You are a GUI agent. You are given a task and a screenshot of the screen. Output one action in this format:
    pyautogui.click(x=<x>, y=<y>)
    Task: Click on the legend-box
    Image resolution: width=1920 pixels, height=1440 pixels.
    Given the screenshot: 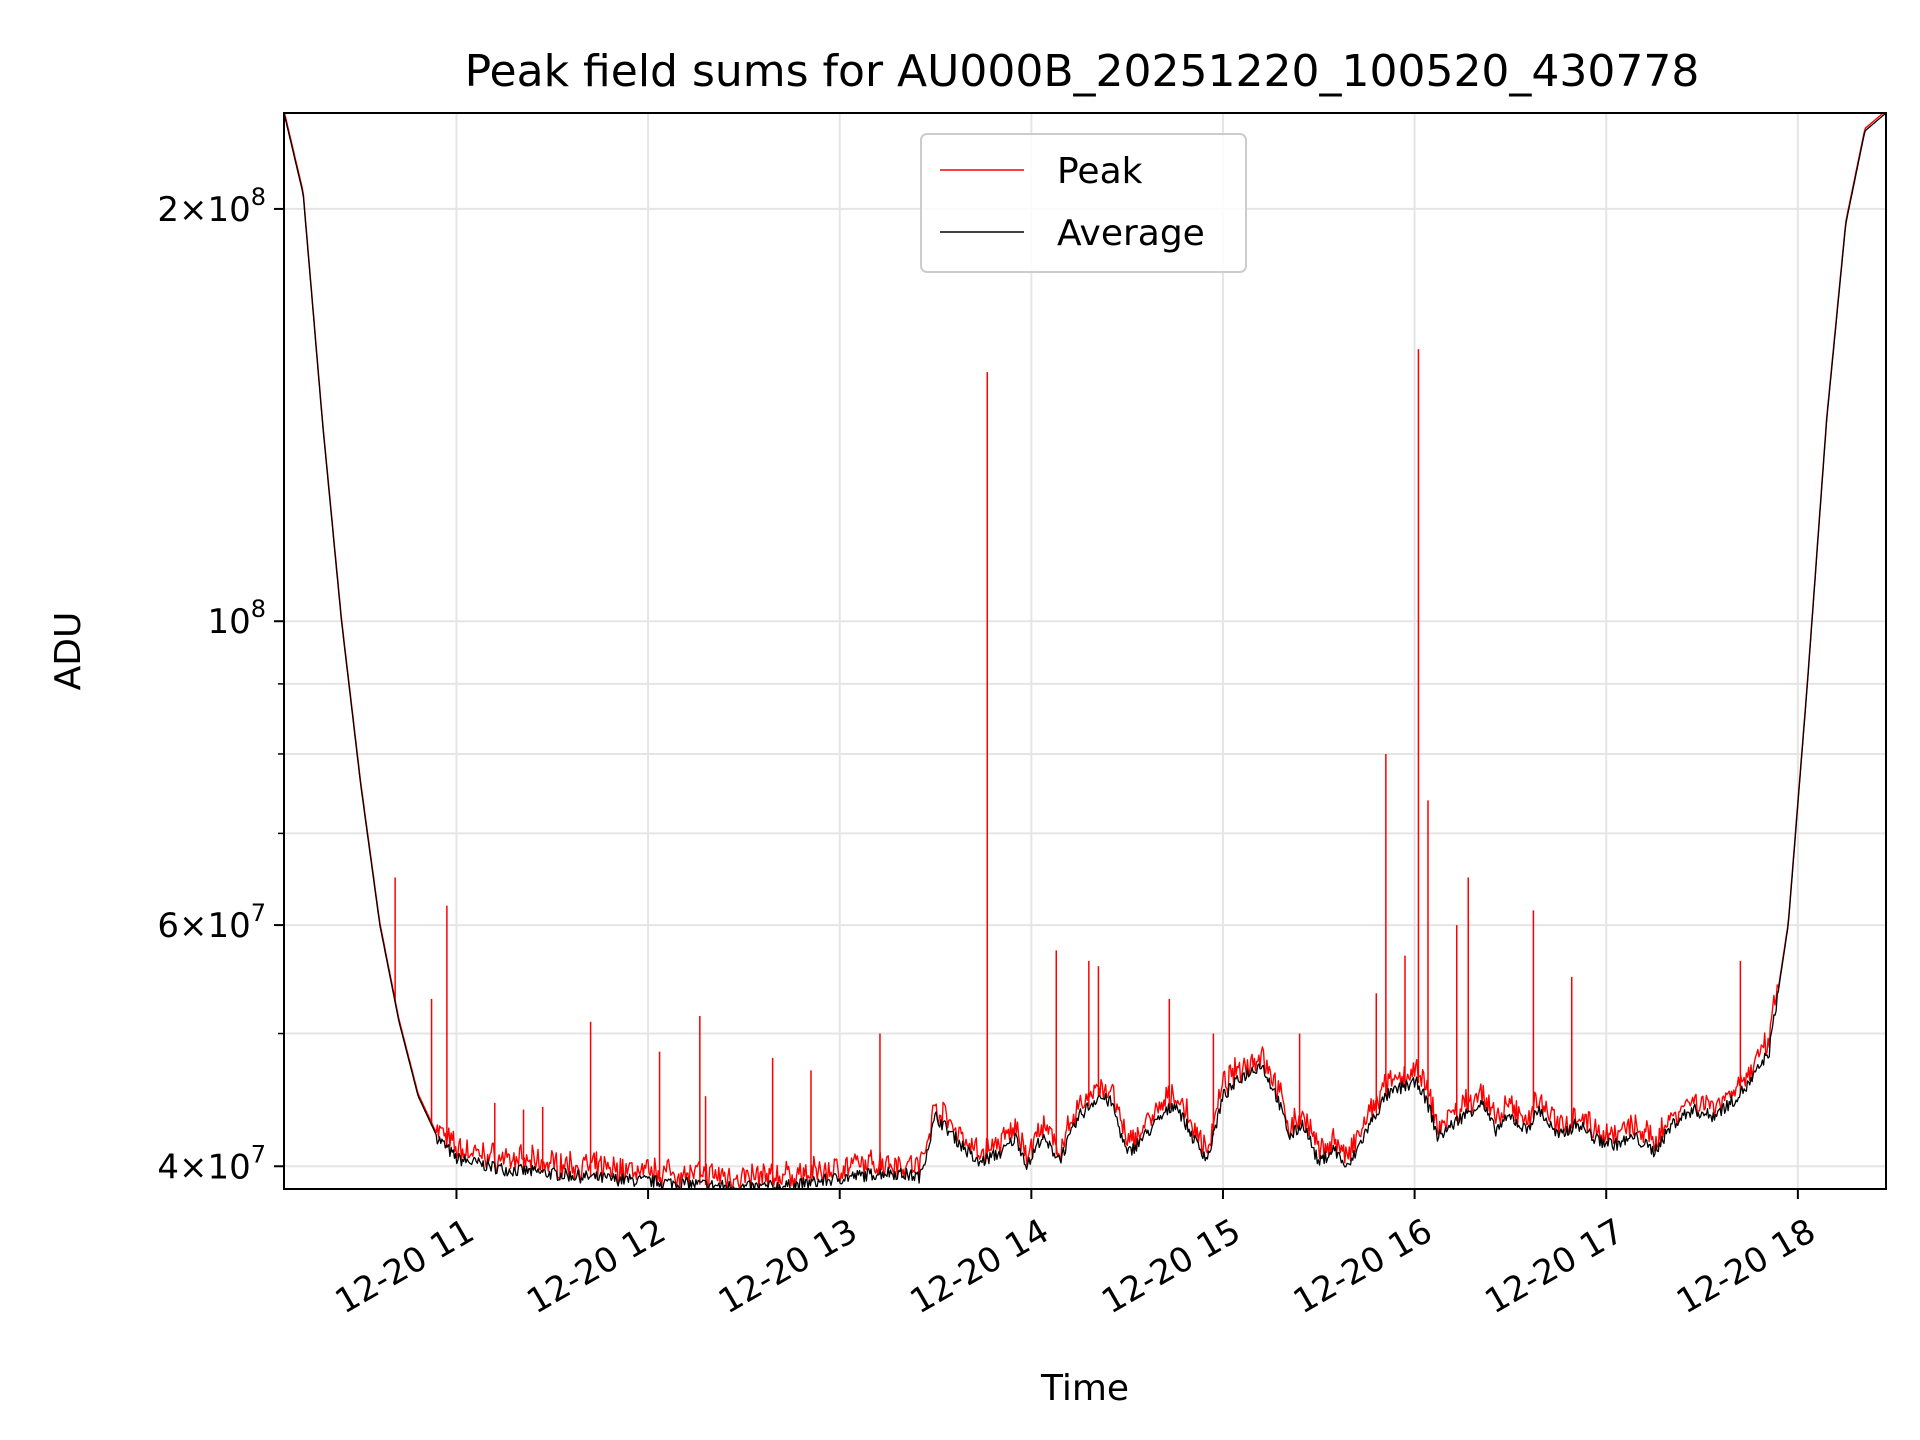 What is the action you would take?
    pyautogui.click(x=1083, y=203)
    